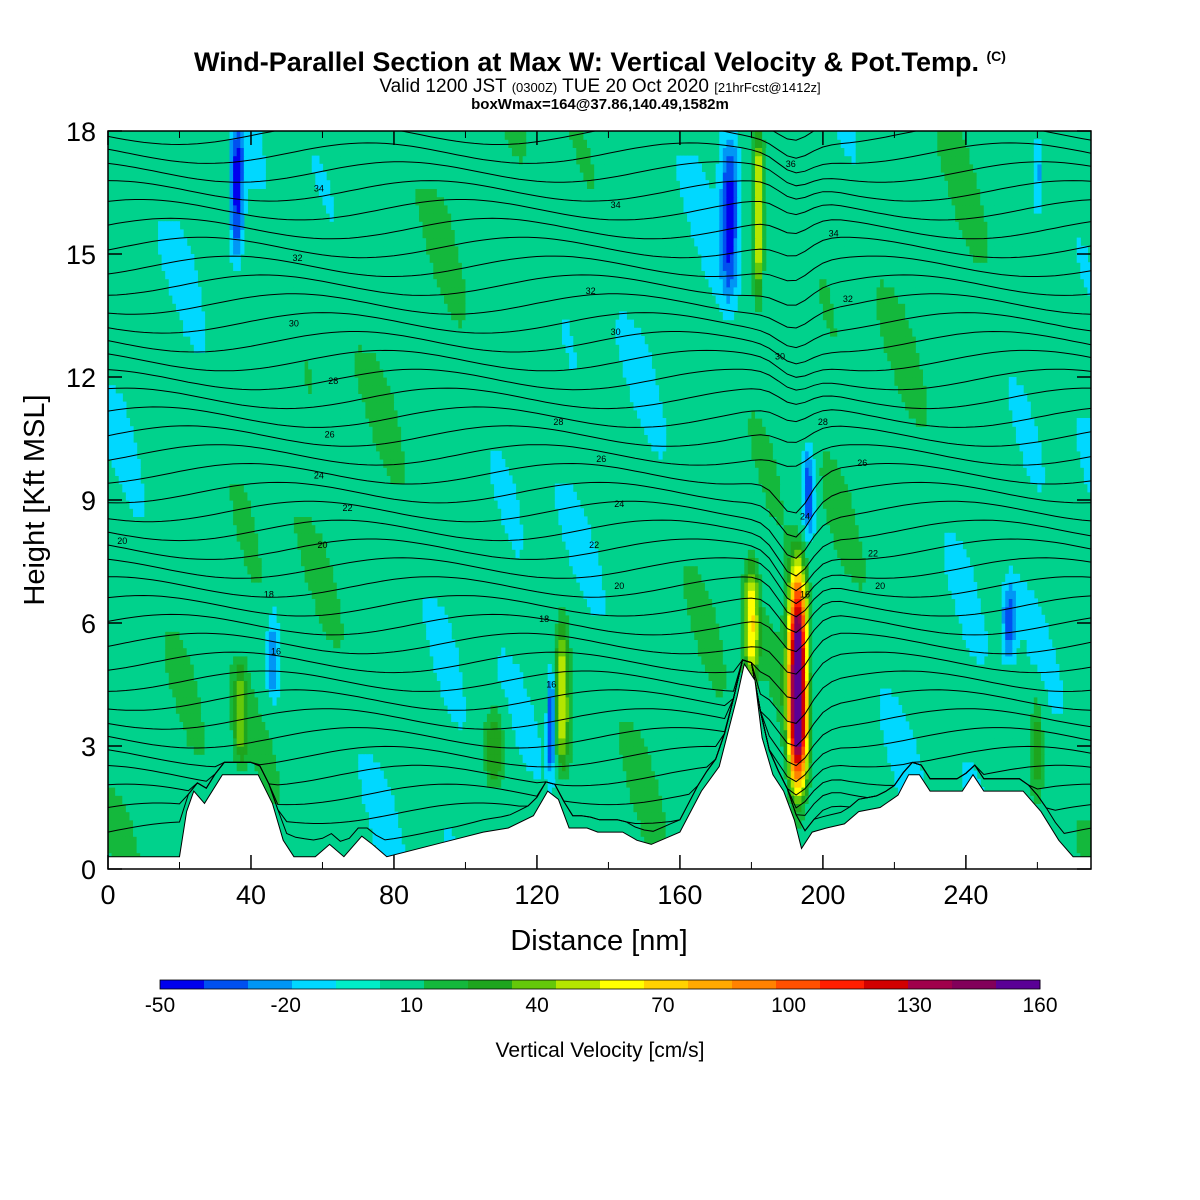 This screenshot has width=1200, height=1200. What do you see at coordinates (914, 1005) in the screenshot?
I see `colorbar-tick-label: 130` at bounding box center [914, 1005].